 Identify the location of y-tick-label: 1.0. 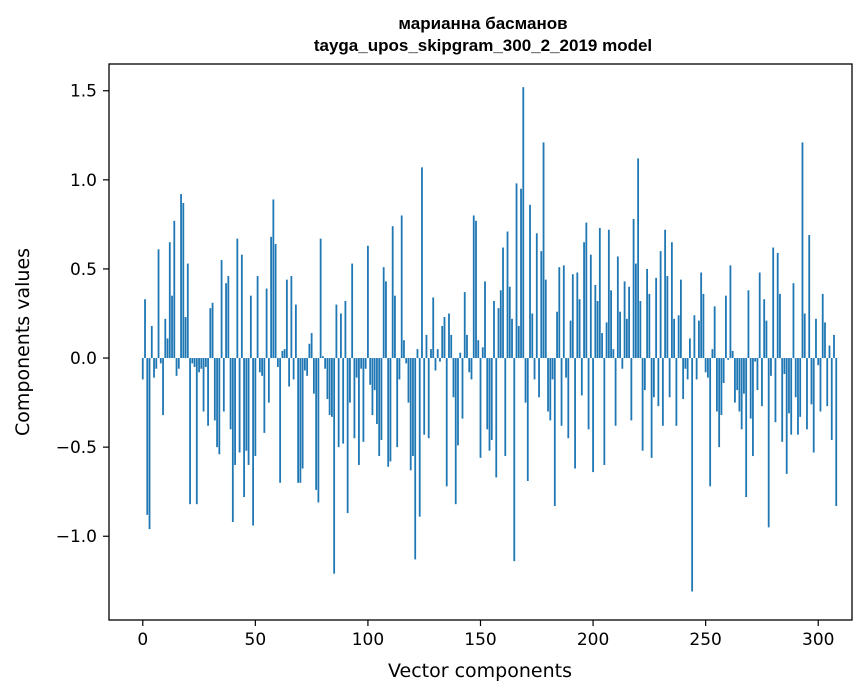
(83, 181).